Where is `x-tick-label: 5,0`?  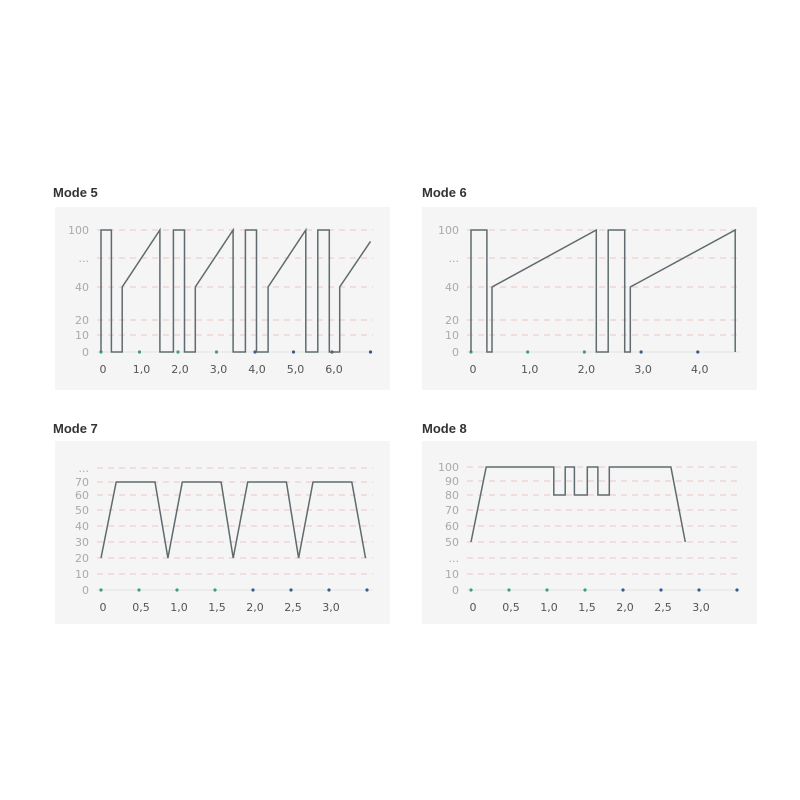
x-tick-label: 5,0 is located at coordinates (296, 369).